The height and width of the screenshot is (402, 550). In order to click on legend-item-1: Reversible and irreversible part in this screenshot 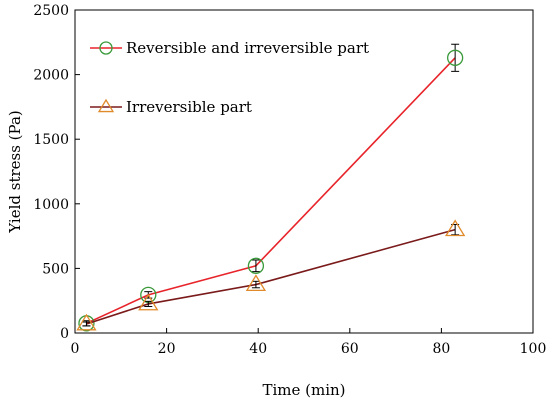, I will do `click(229, 48)`.